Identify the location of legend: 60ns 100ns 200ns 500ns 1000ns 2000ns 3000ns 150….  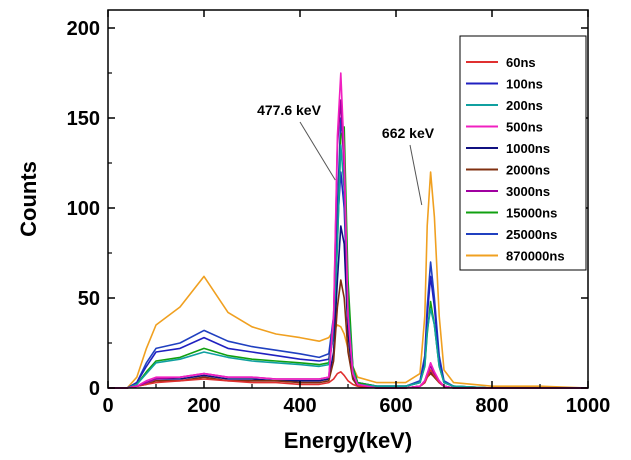
(523, 153).